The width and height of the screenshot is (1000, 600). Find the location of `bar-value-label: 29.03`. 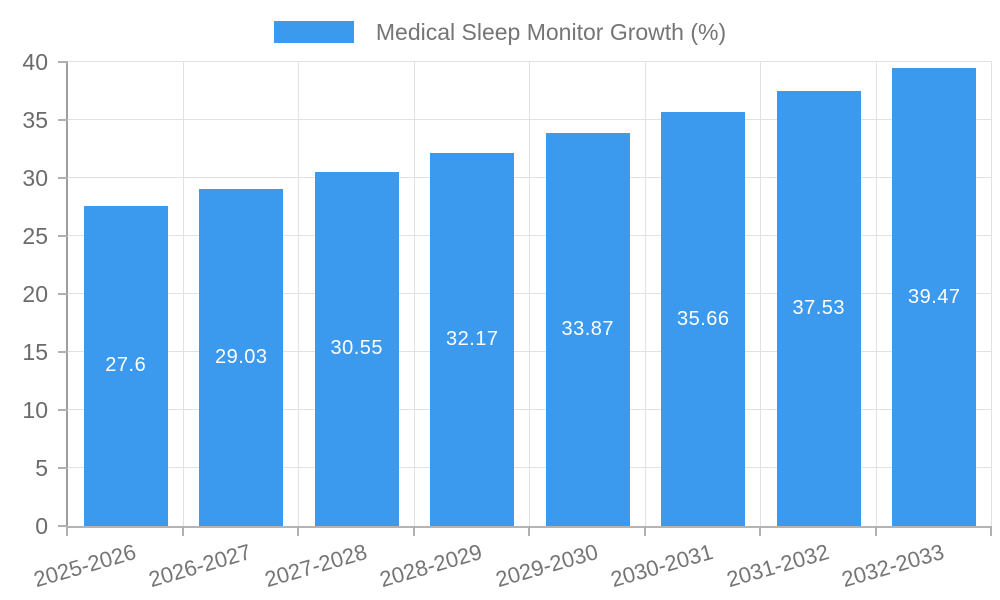

bar-value-label: 29.03 is located at coordinates (241, 357).